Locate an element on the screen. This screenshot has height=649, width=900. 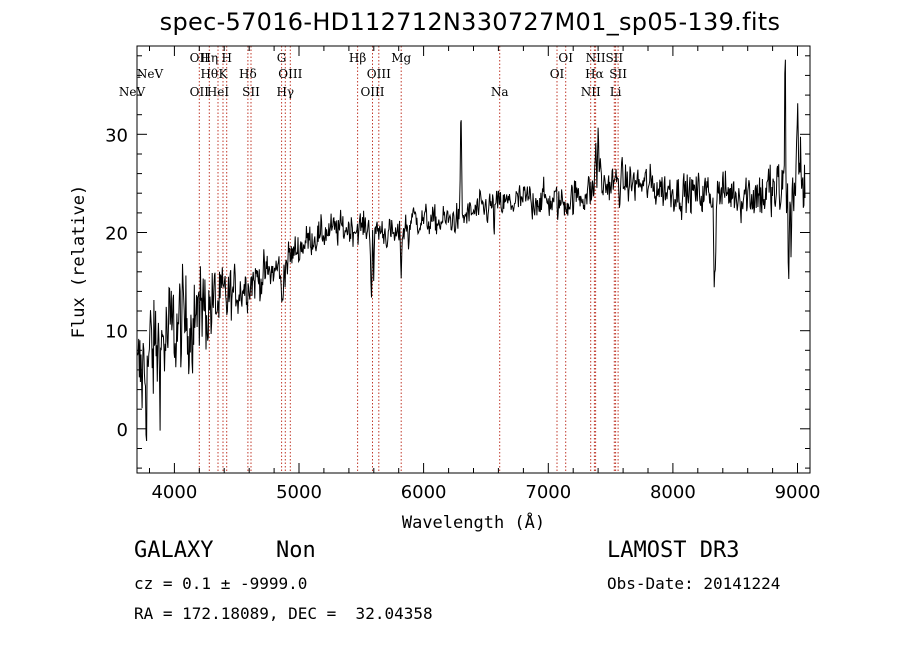
line-label: Mg is located at coordinates (401, 58).